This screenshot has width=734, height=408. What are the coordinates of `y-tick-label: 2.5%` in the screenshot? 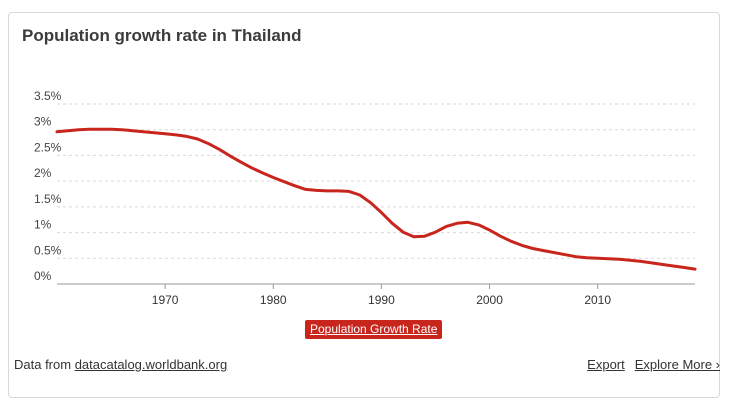 It's located at (48, 147).